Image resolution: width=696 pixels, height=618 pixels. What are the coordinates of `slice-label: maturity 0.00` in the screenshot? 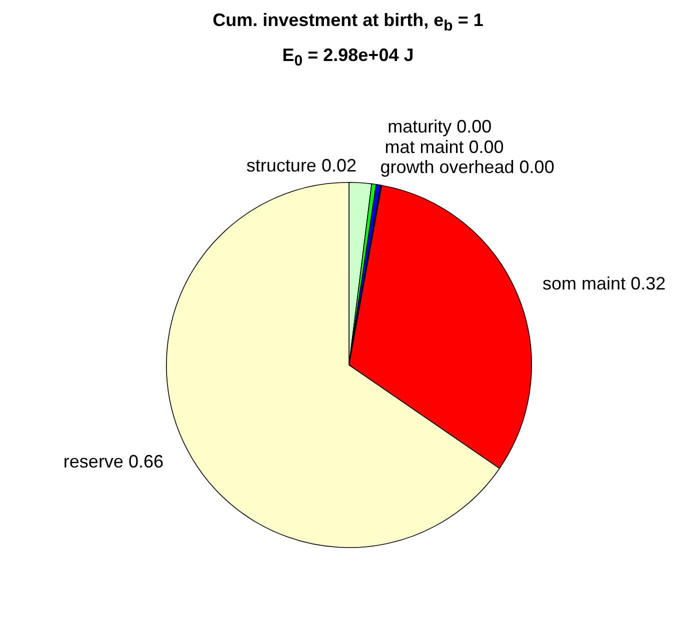 It's located at (440, 126).